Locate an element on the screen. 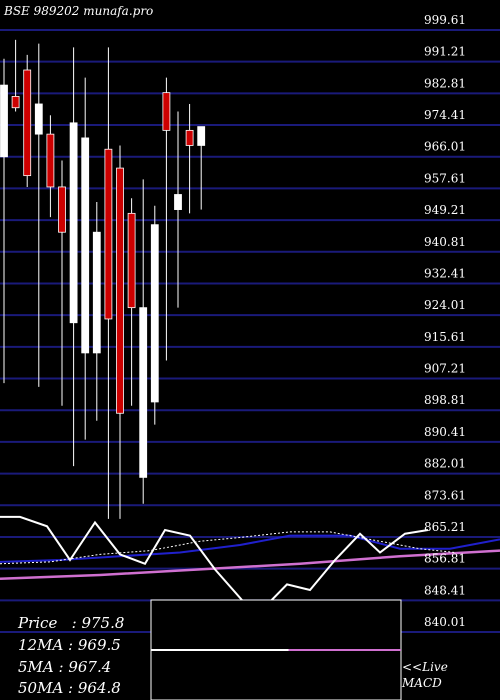 The width and height of the screenshot is (500, 700). ma-blue-line is located at coordinates (250, 548).